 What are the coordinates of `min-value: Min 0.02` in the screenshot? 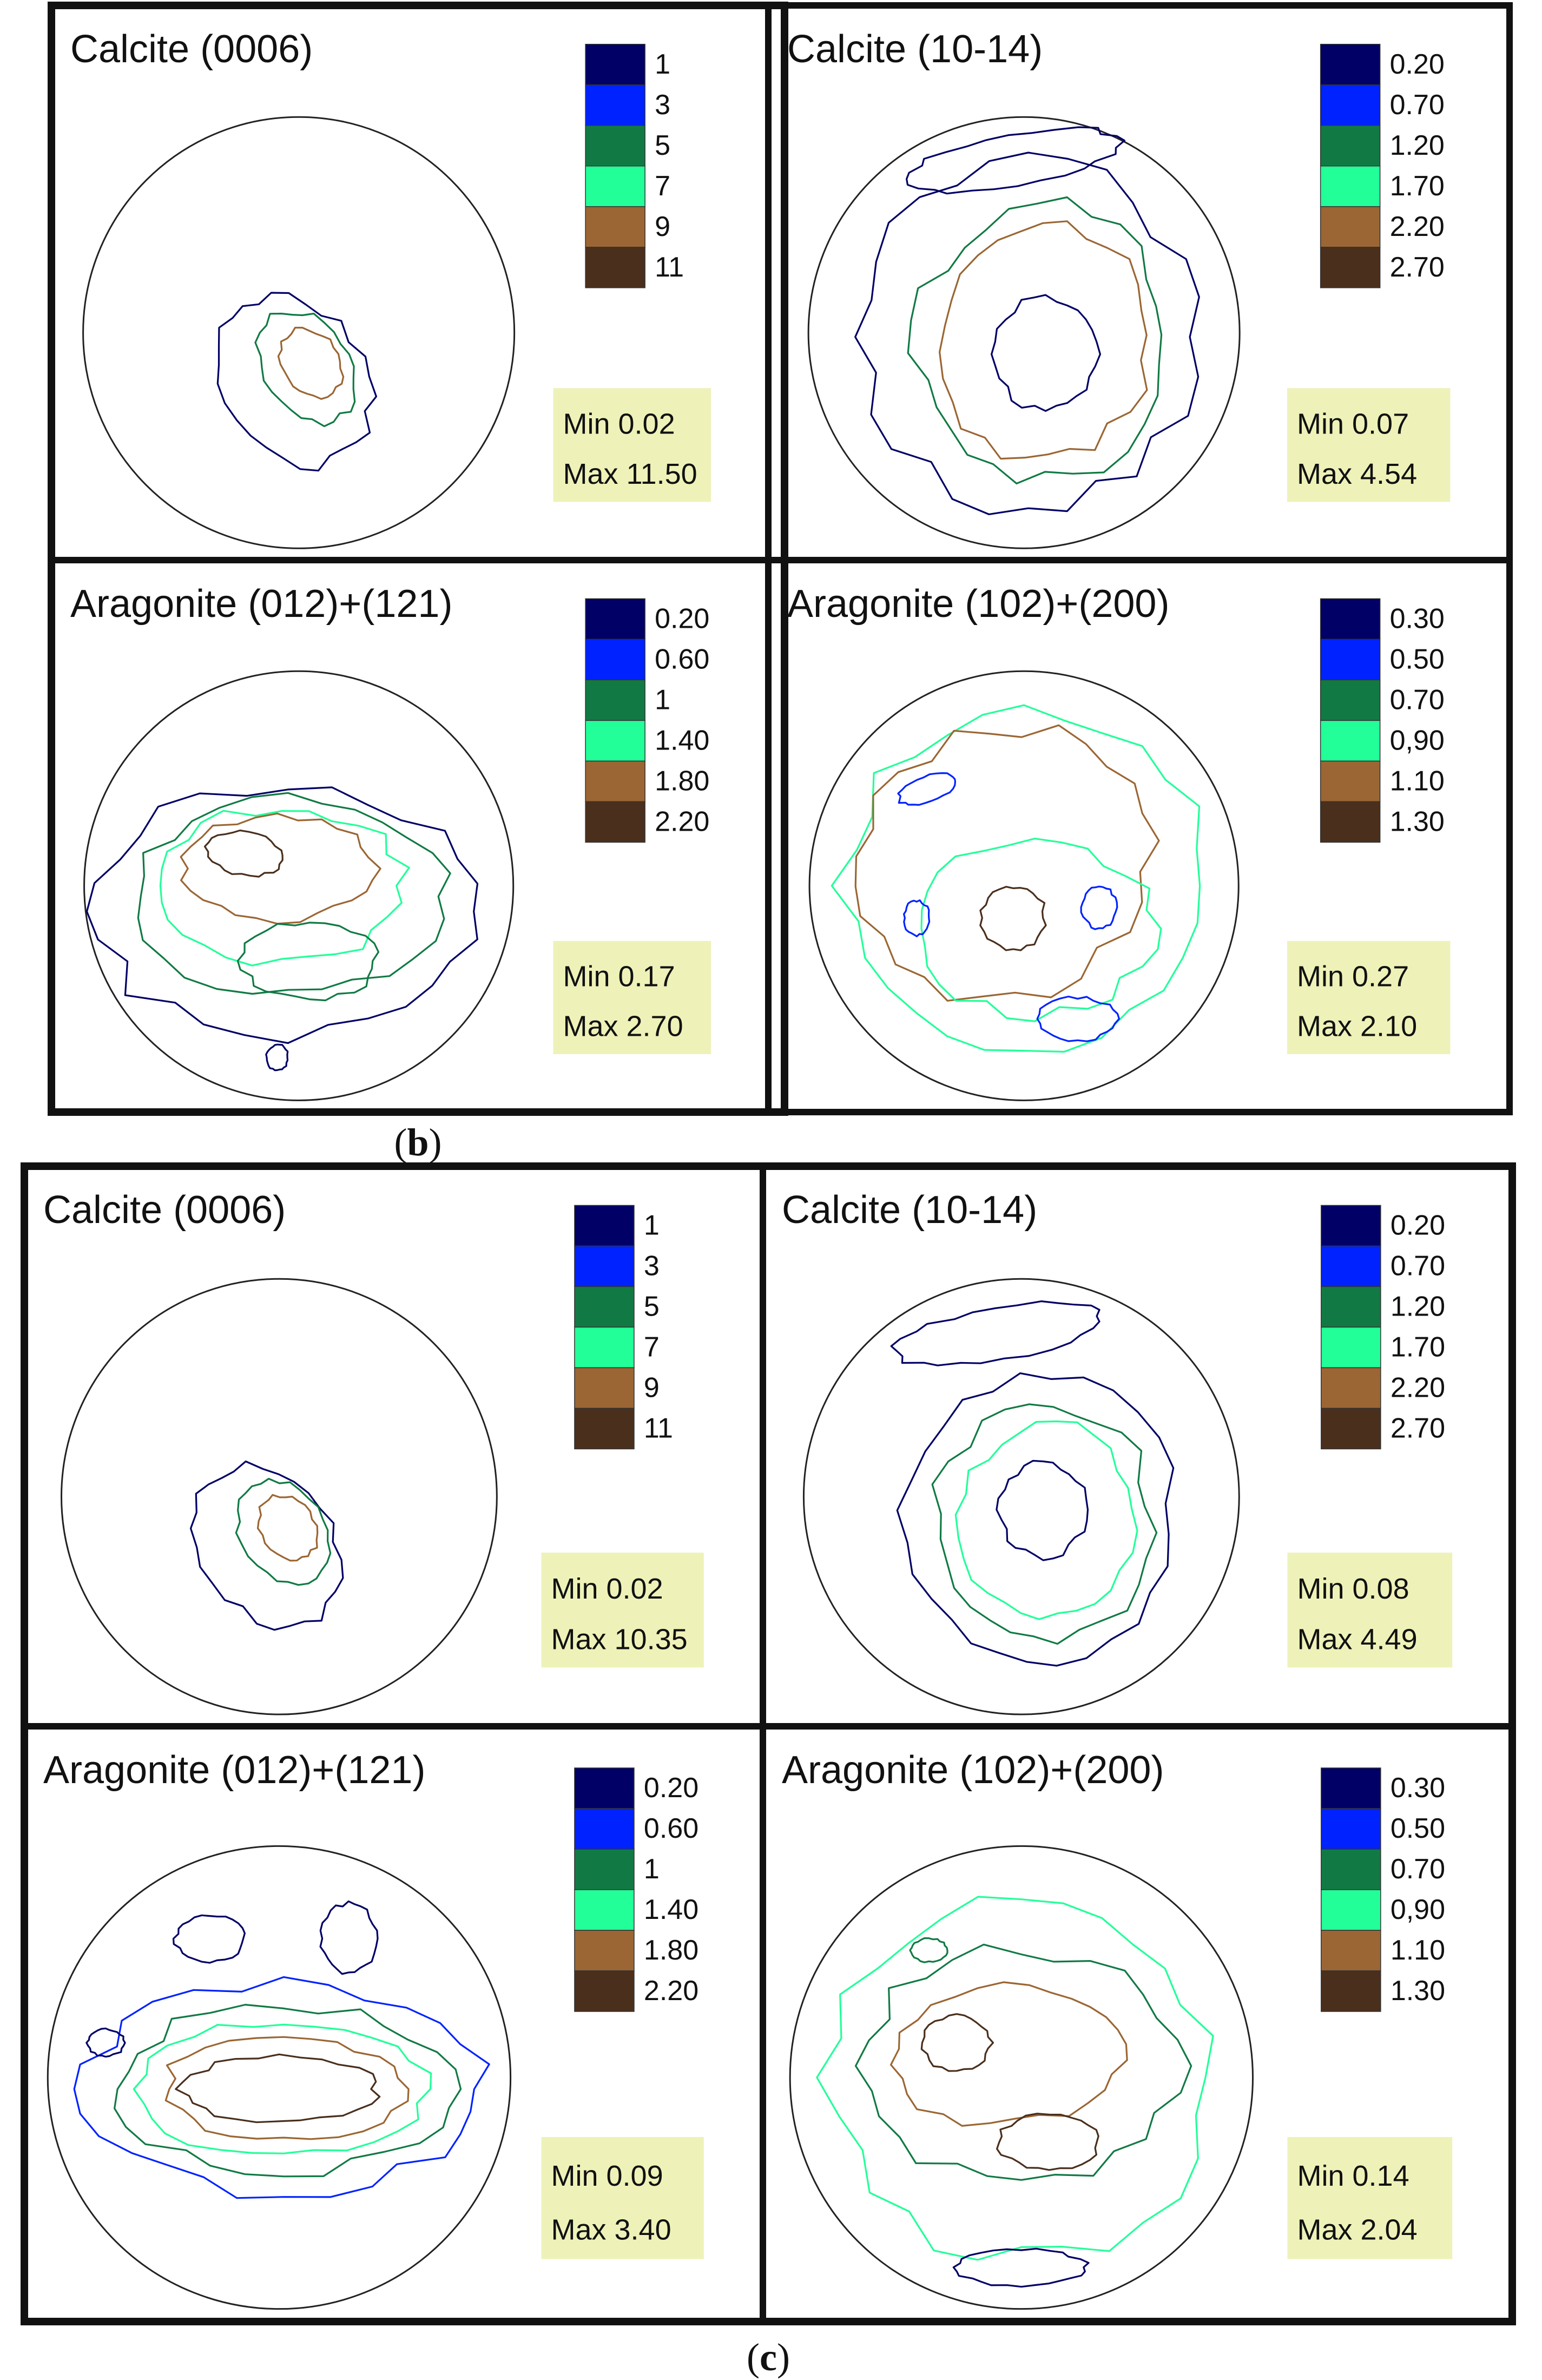 It's located at (619, 424).